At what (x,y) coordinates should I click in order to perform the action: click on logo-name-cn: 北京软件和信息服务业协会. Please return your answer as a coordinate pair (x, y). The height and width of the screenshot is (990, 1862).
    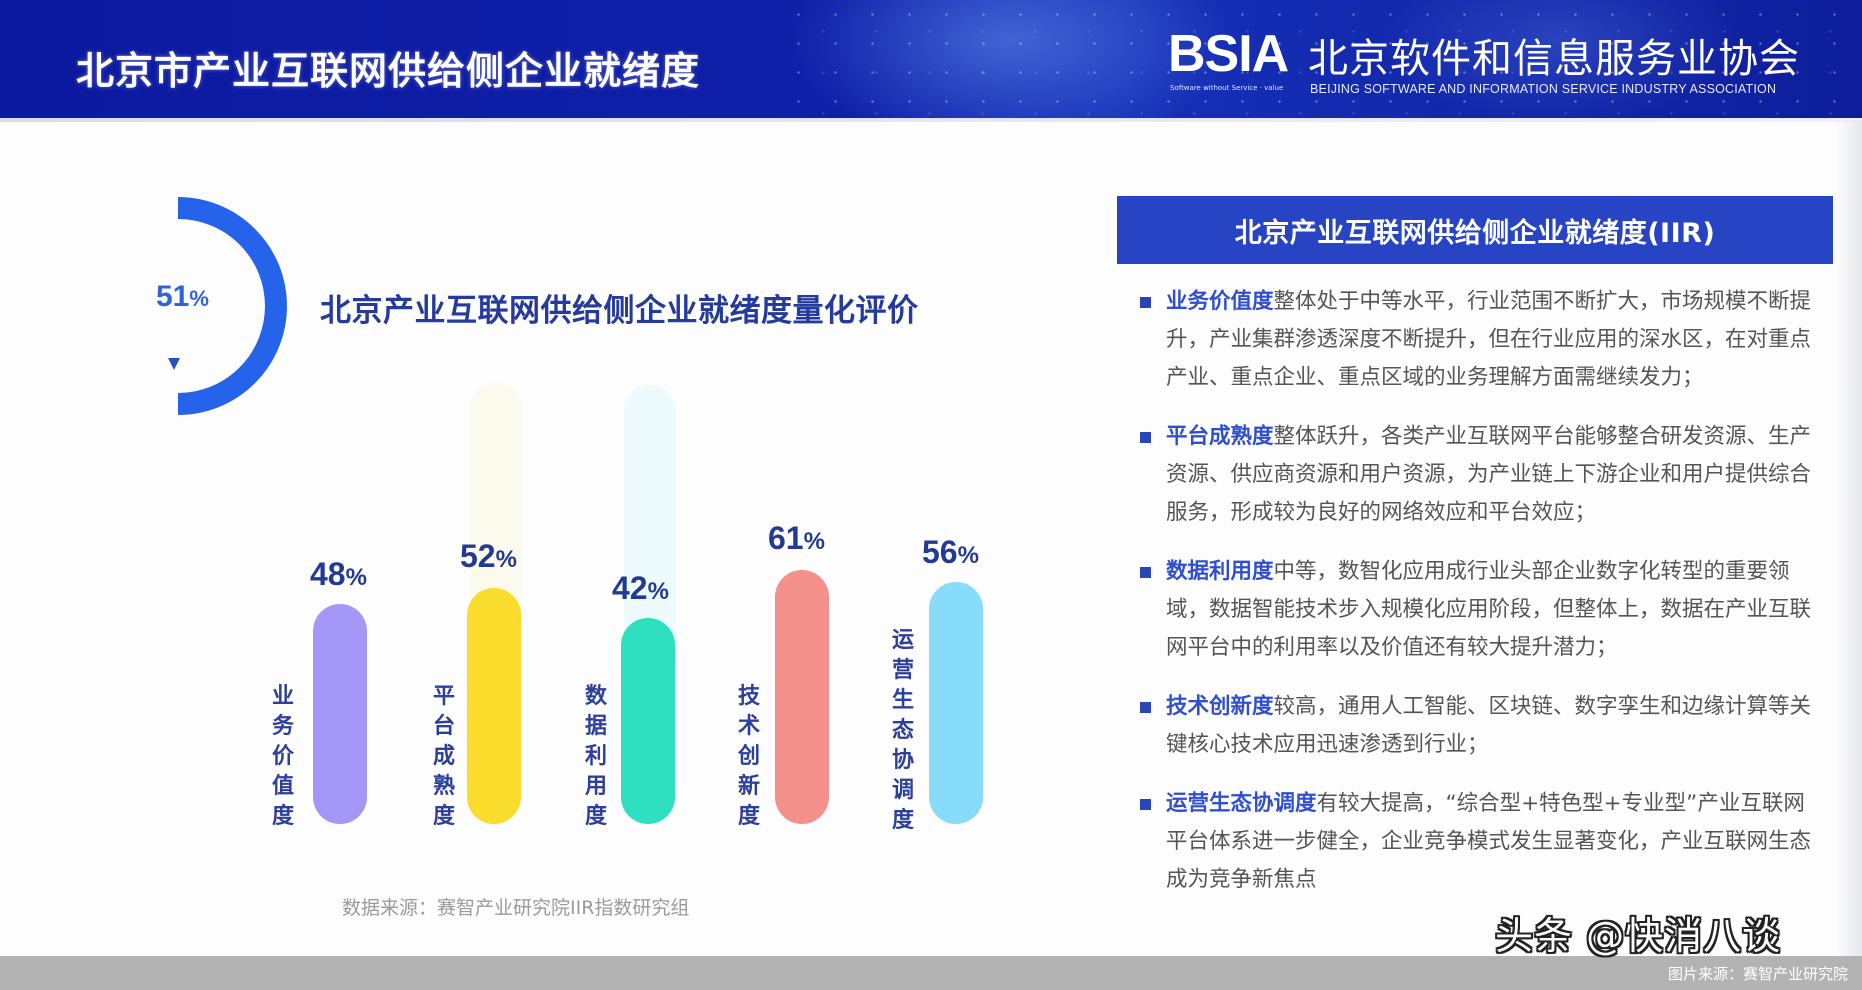
    Looking at the image, I should click on (1554, 59).